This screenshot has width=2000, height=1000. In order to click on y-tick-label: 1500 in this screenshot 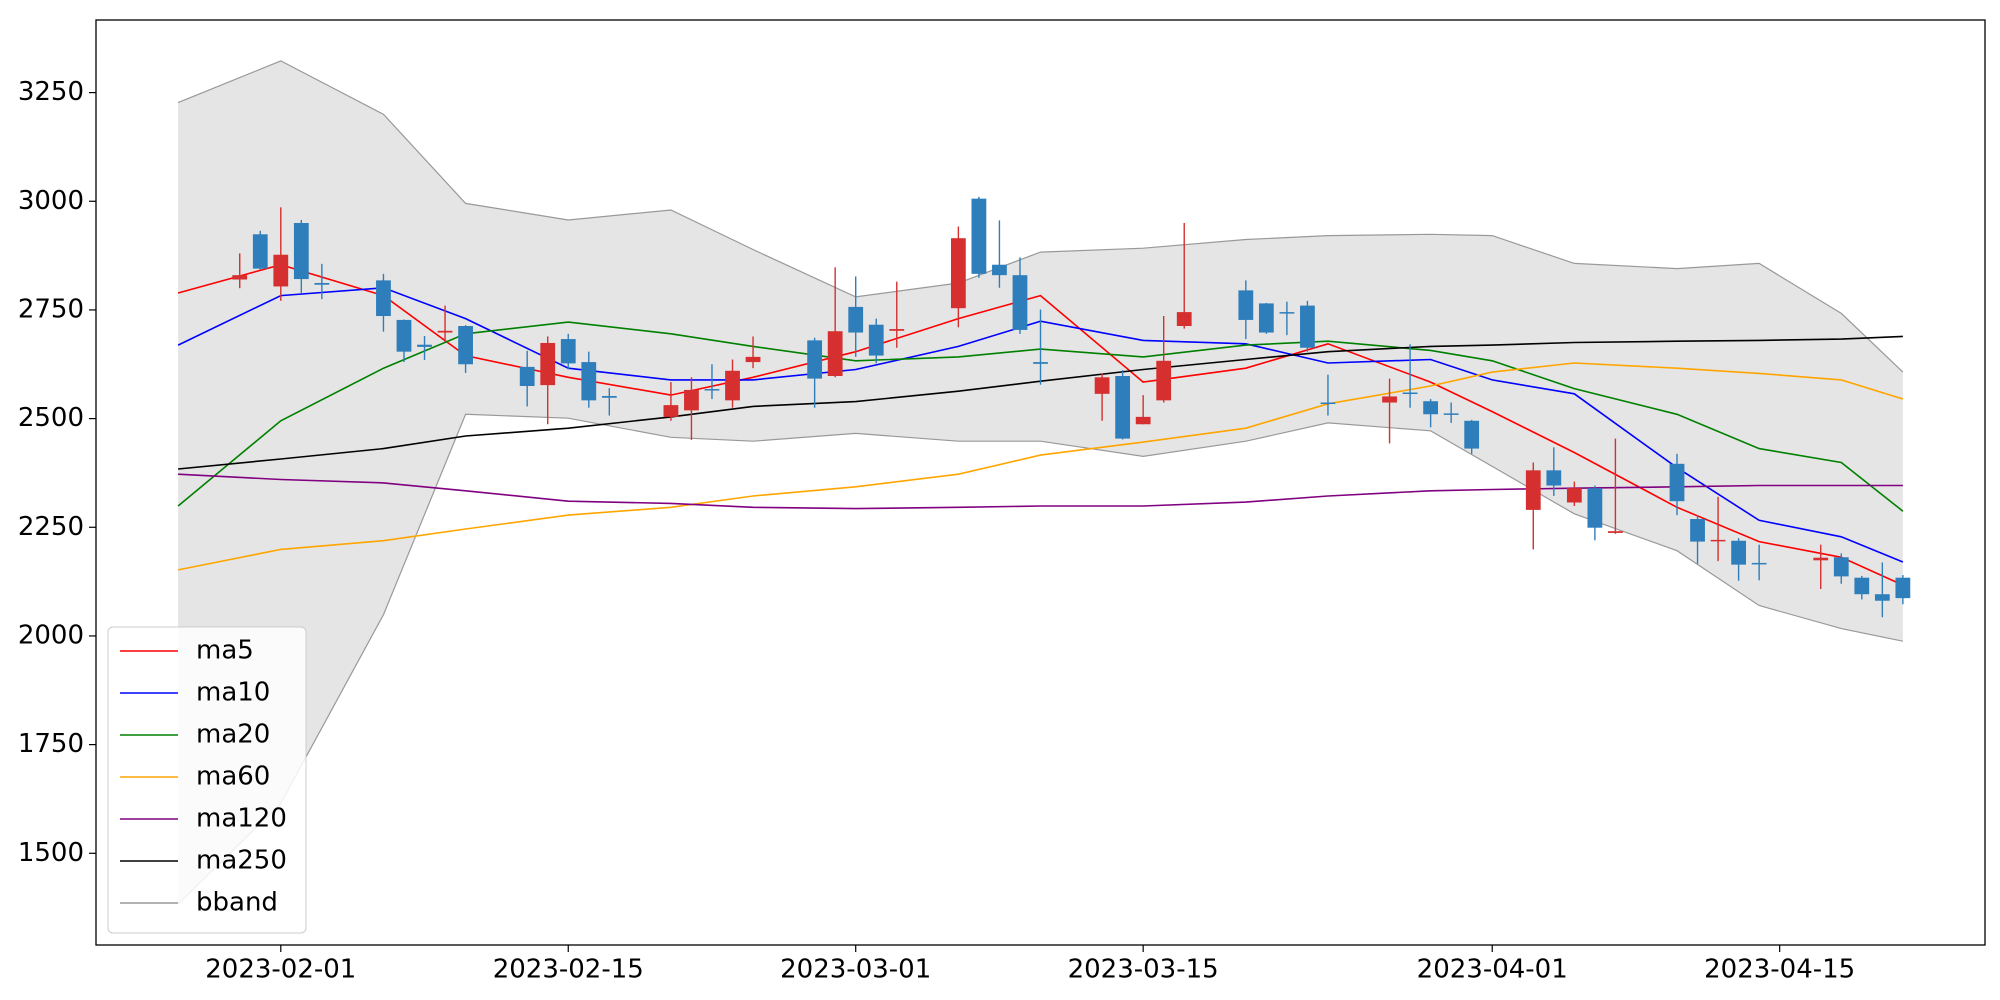, I will do `click(51, 853)`.